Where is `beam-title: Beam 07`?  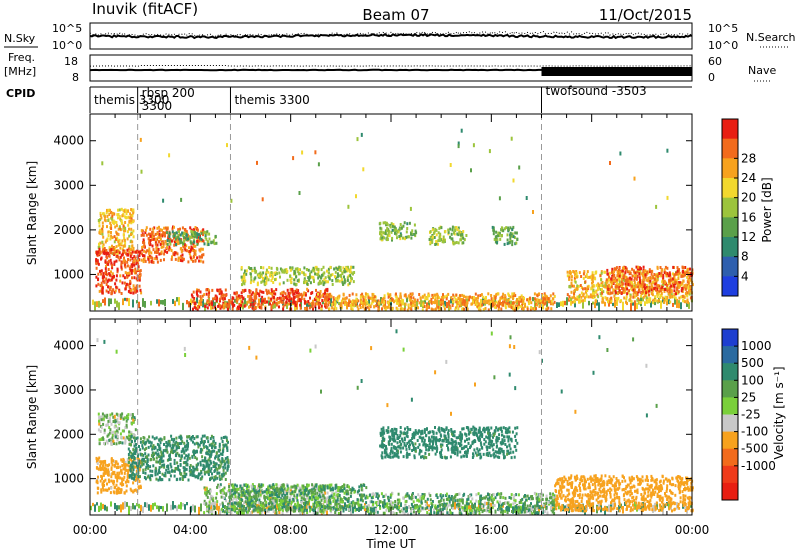
beam-title: Beam 07 is located at coordinates (395, 15).